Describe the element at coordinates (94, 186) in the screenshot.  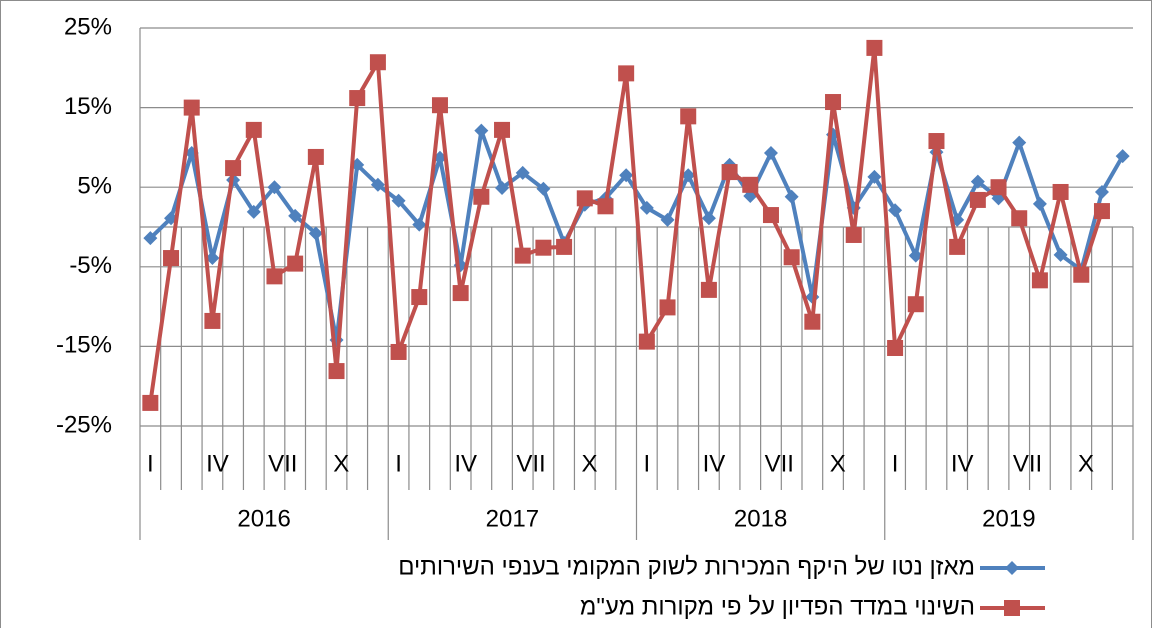
I see `y-tick-label: 5%` at that location.